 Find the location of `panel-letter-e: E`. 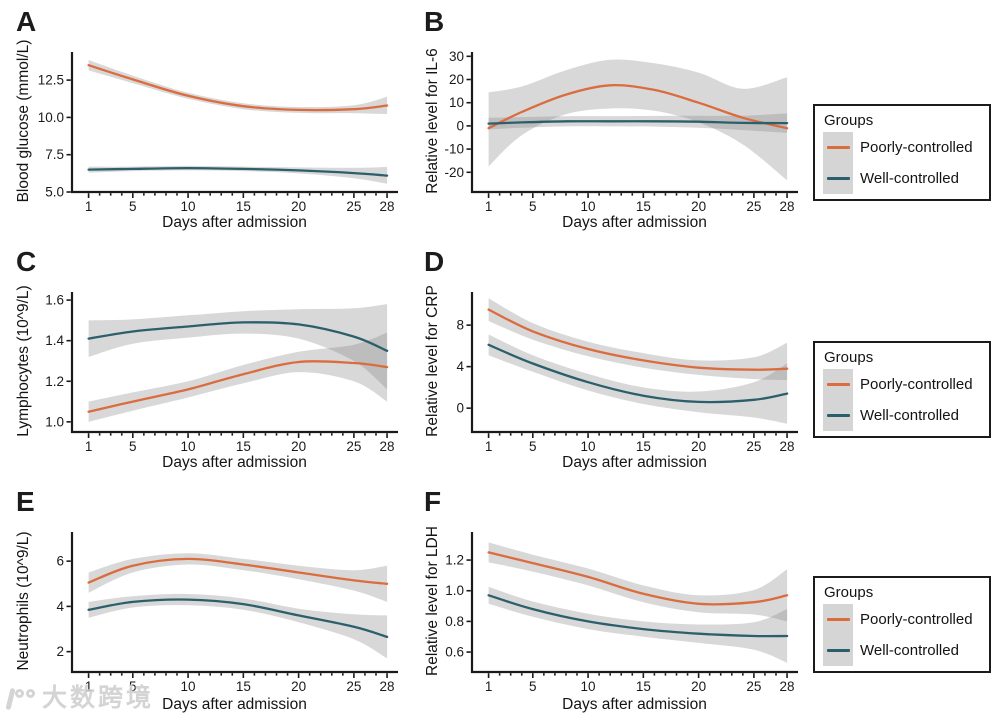

panel-letter-e: E is located at coordinates (25, 501).